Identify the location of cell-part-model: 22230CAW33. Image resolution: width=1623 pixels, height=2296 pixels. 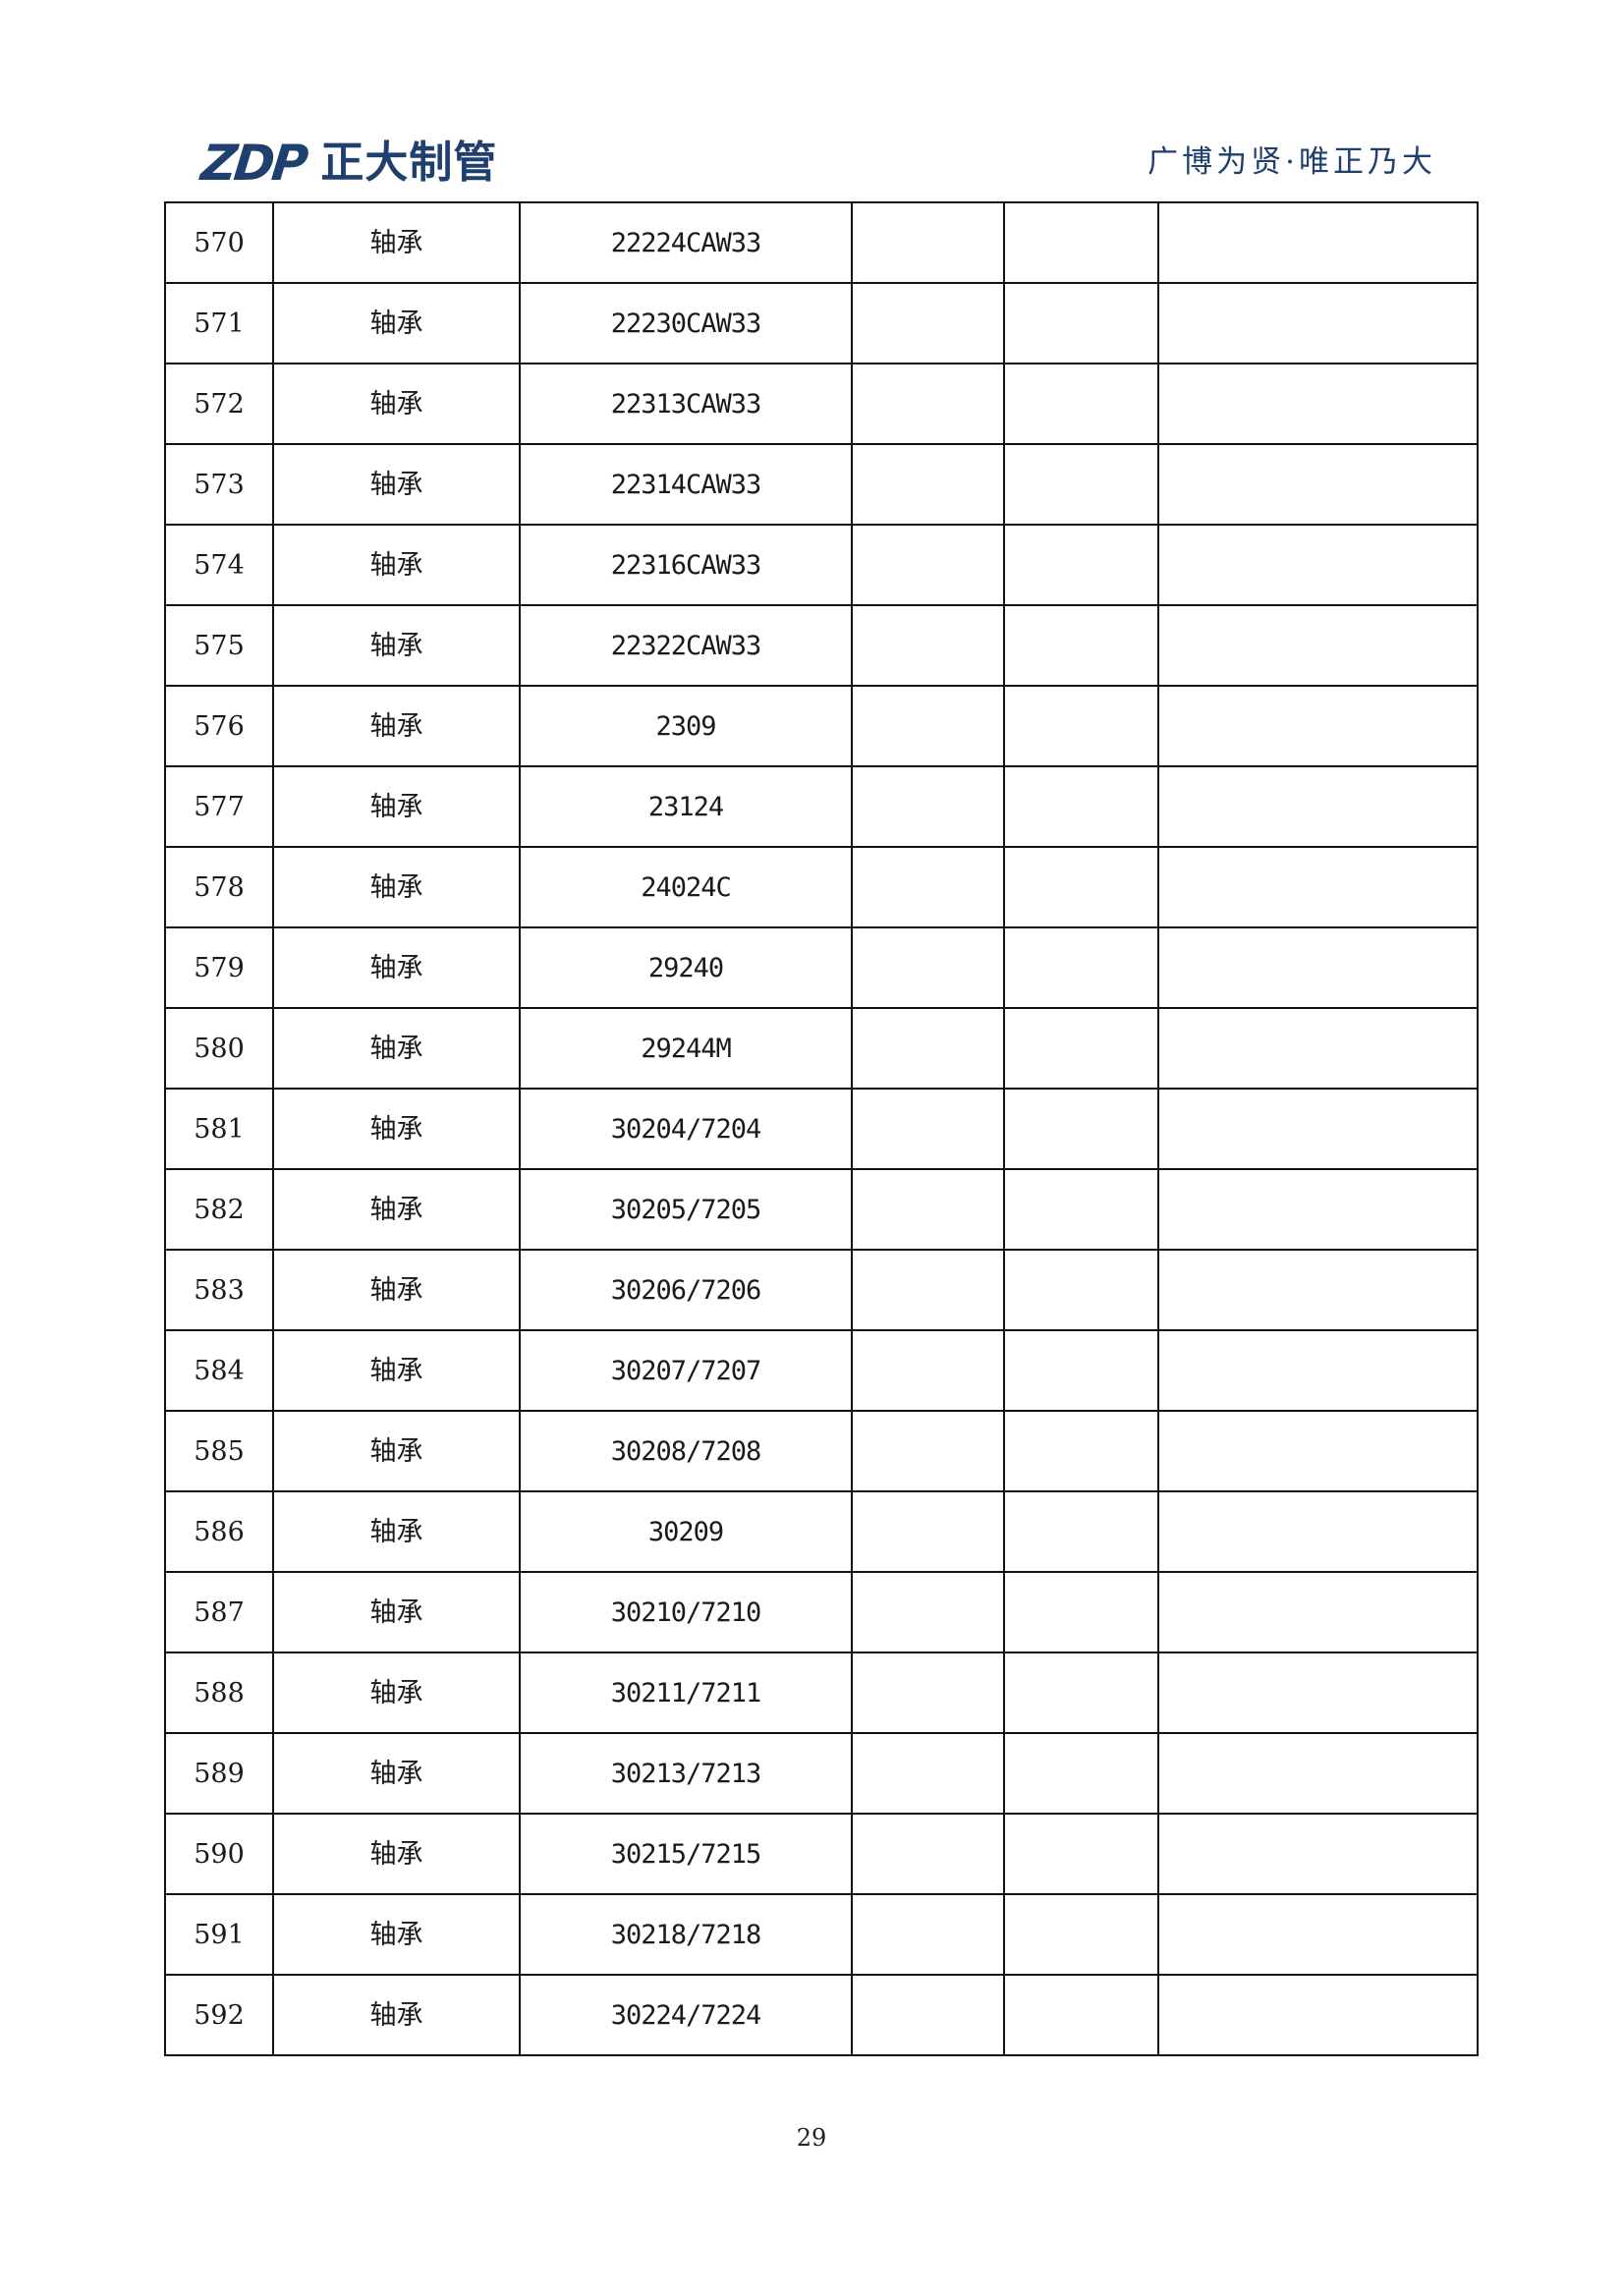
(686, 323).